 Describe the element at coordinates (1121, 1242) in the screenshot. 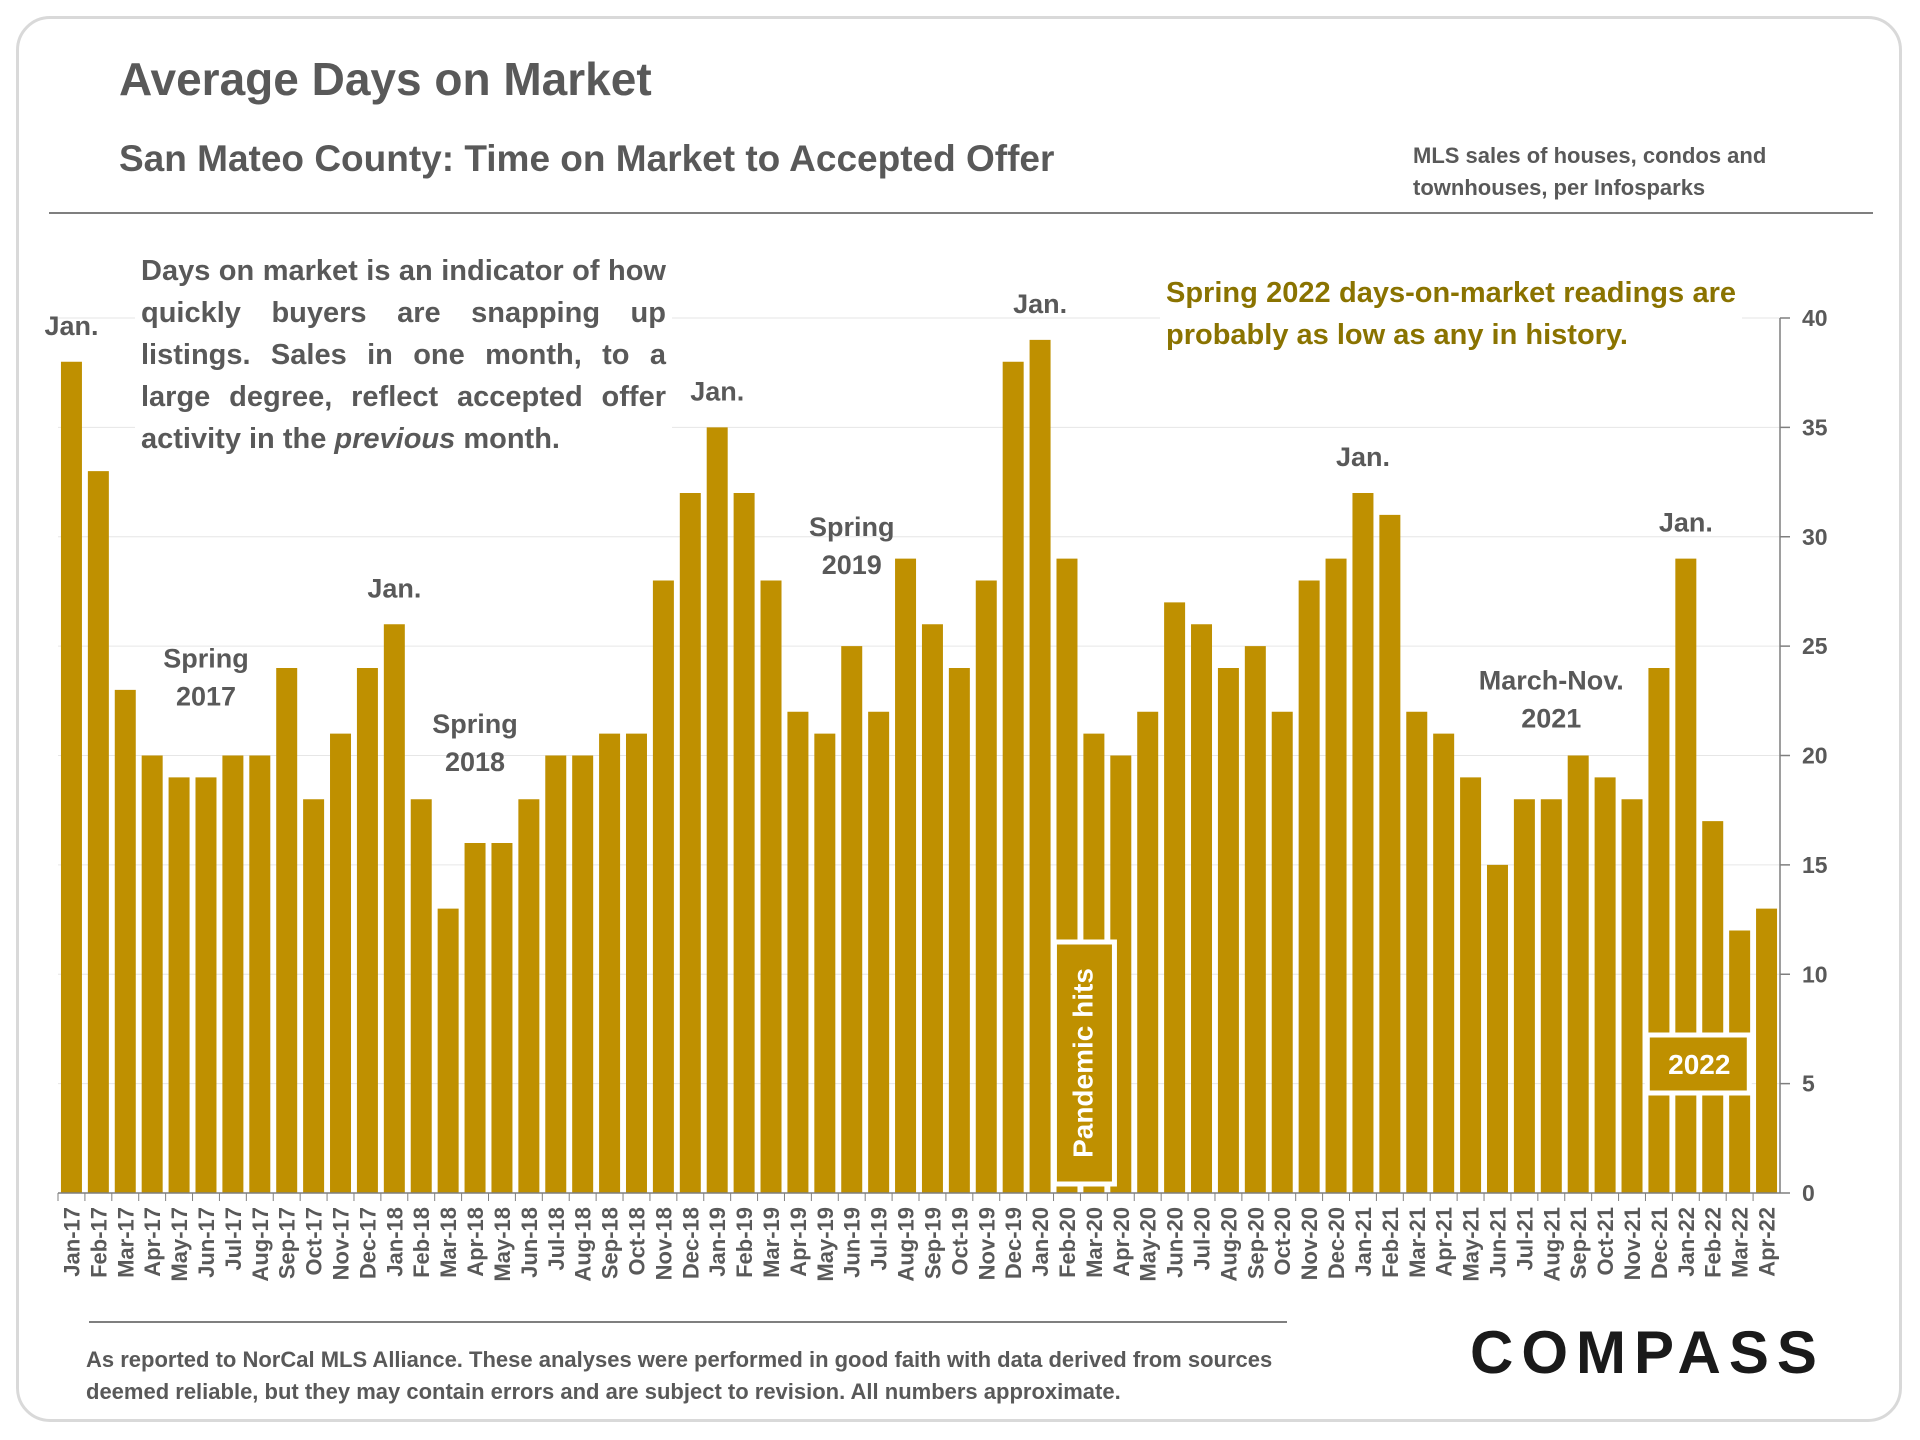

I see `x-tick-label: Apr-20` at that location.